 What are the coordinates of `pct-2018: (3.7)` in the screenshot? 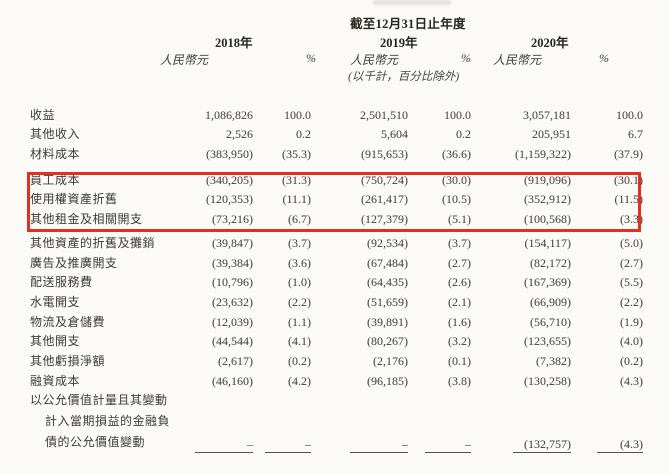 It's located at (299, 242).